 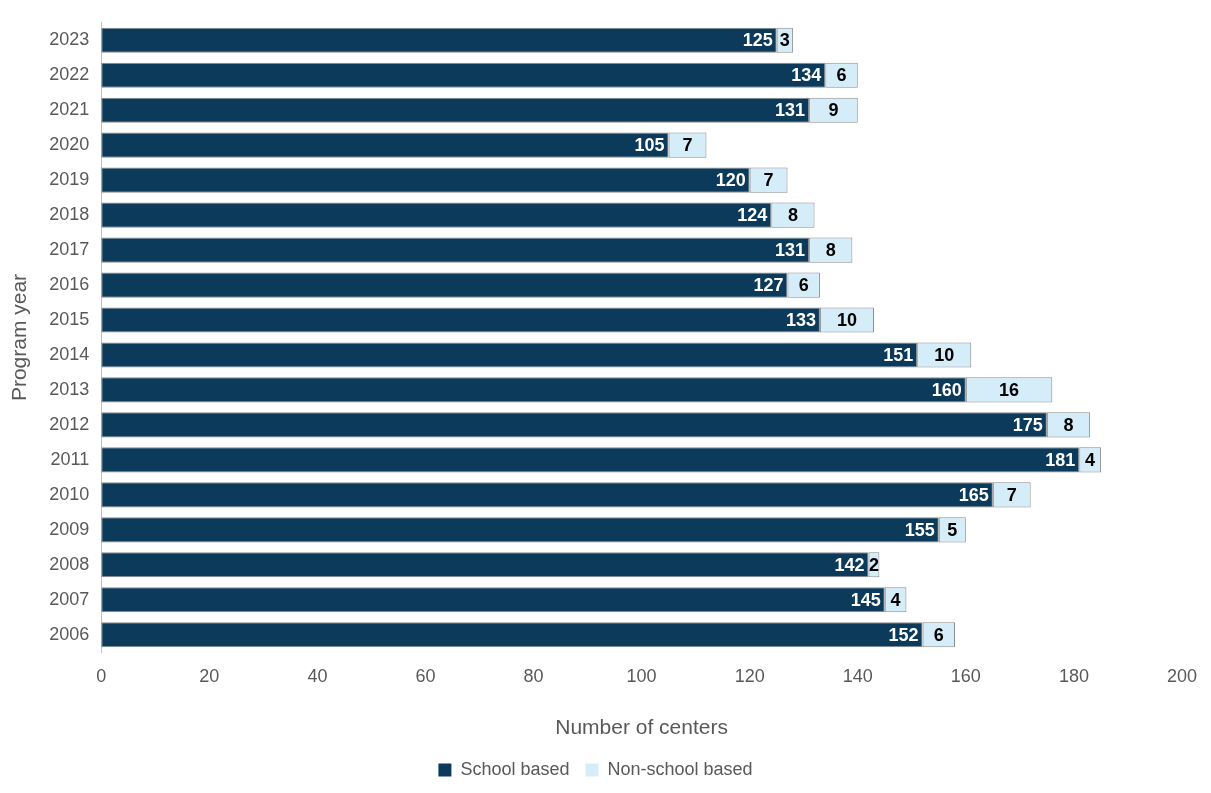 What do you see at coordinates (69, 109) in the screenshot?
I see `y-tick-label: 2021` at bounding box center [69, 109].